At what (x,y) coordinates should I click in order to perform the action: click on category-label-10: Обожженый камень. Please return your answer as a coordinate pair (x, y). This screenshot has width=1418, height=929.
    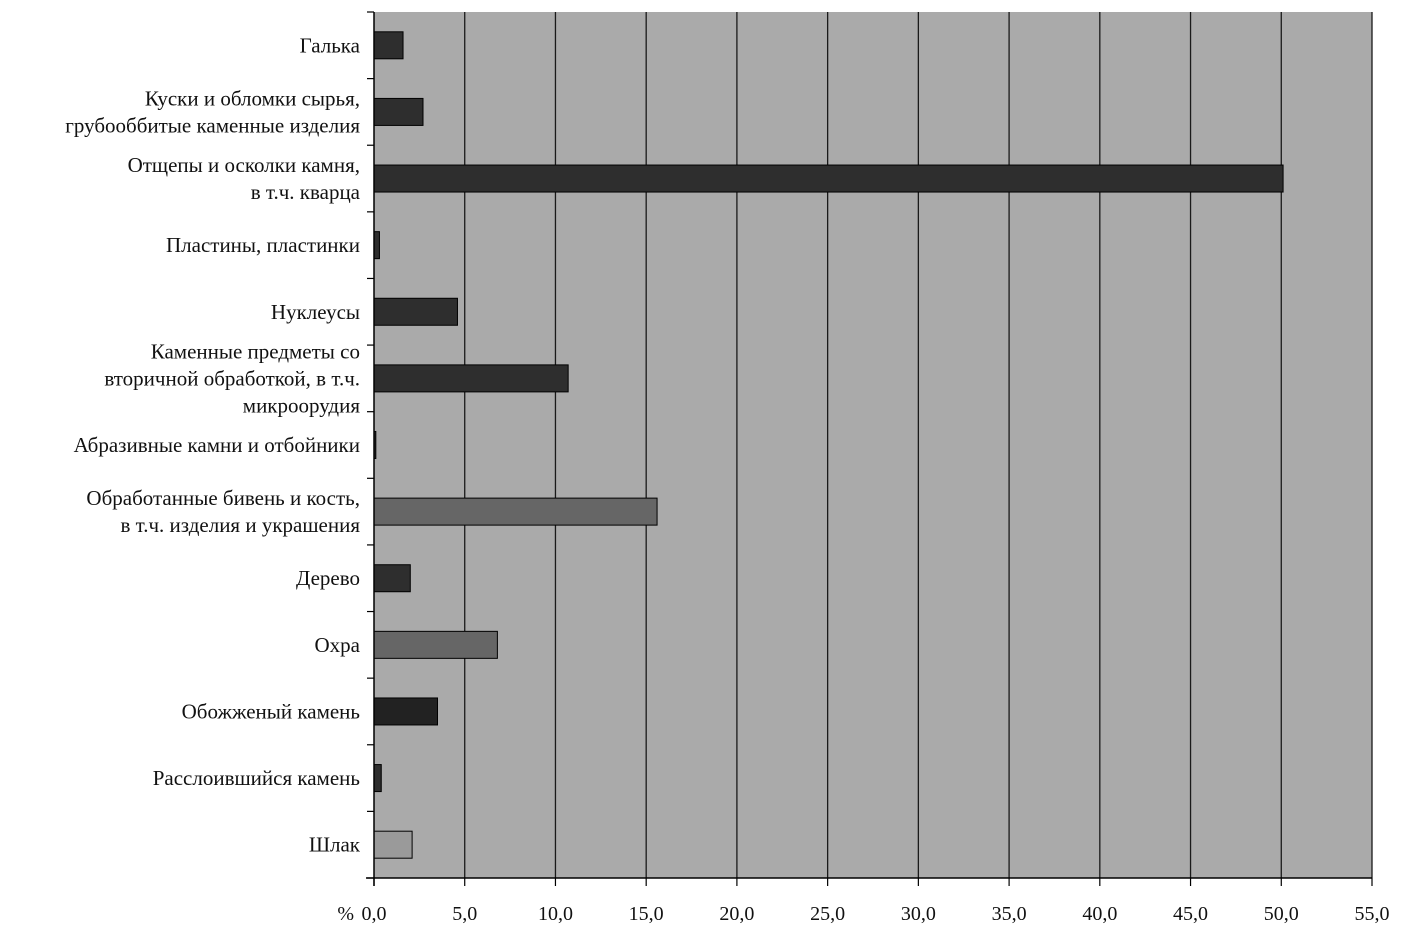
    Looking at the image, I should click on (271, 711).